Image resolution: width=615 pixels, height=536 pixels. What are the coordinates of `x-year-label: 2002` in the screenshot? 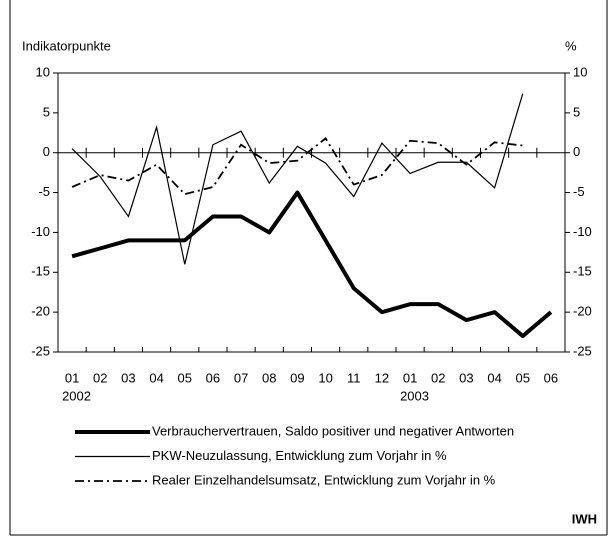 It's located at (76, 395).